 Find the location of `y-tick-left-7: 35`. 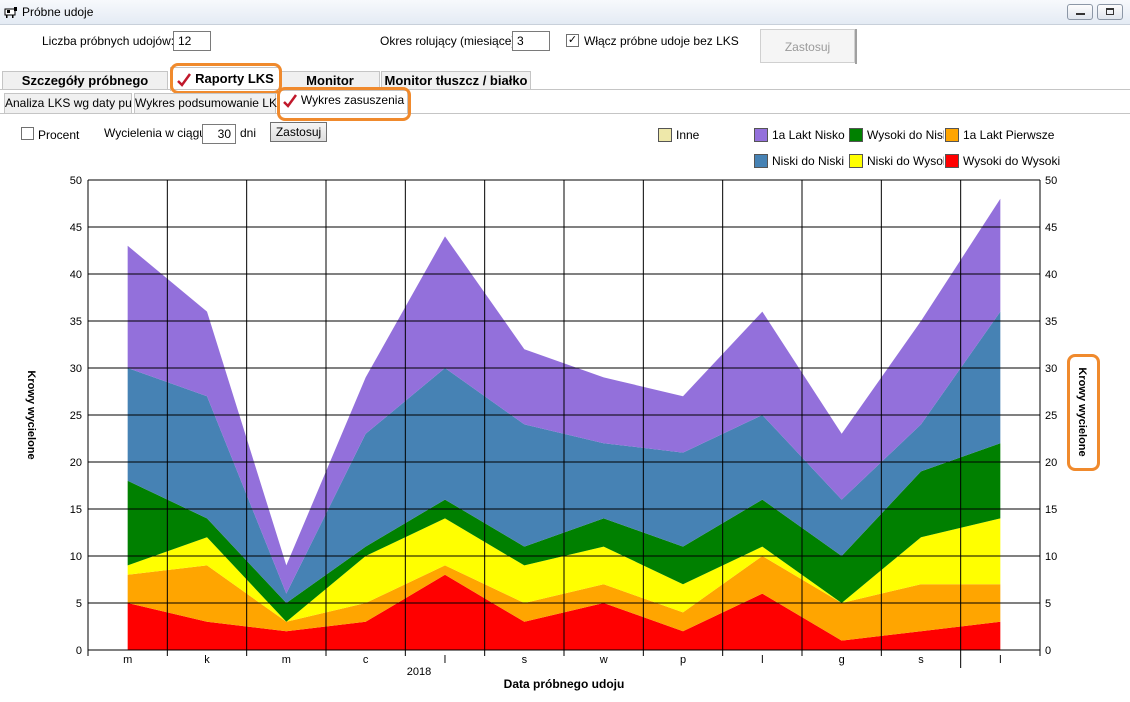

y-tick-left-7: 35 is located at coordinates (76, 322).